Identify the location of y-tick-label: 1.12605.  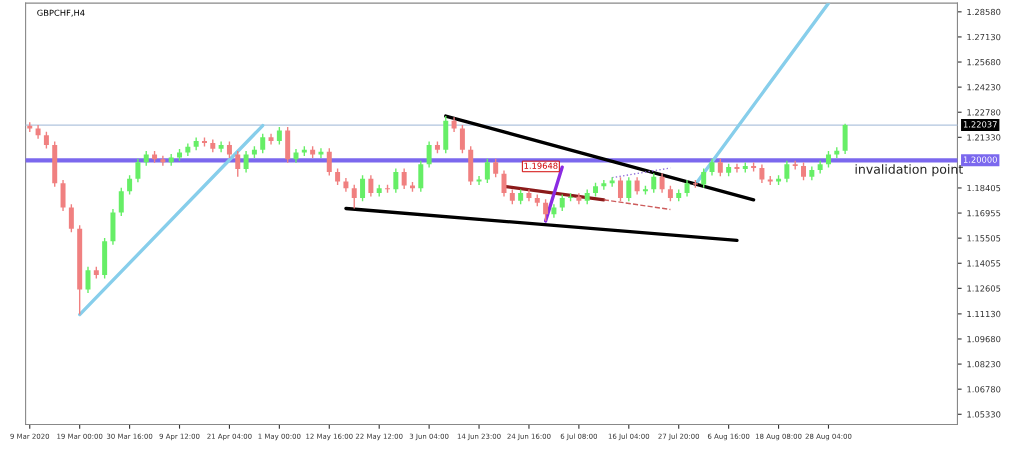
(984, 288).